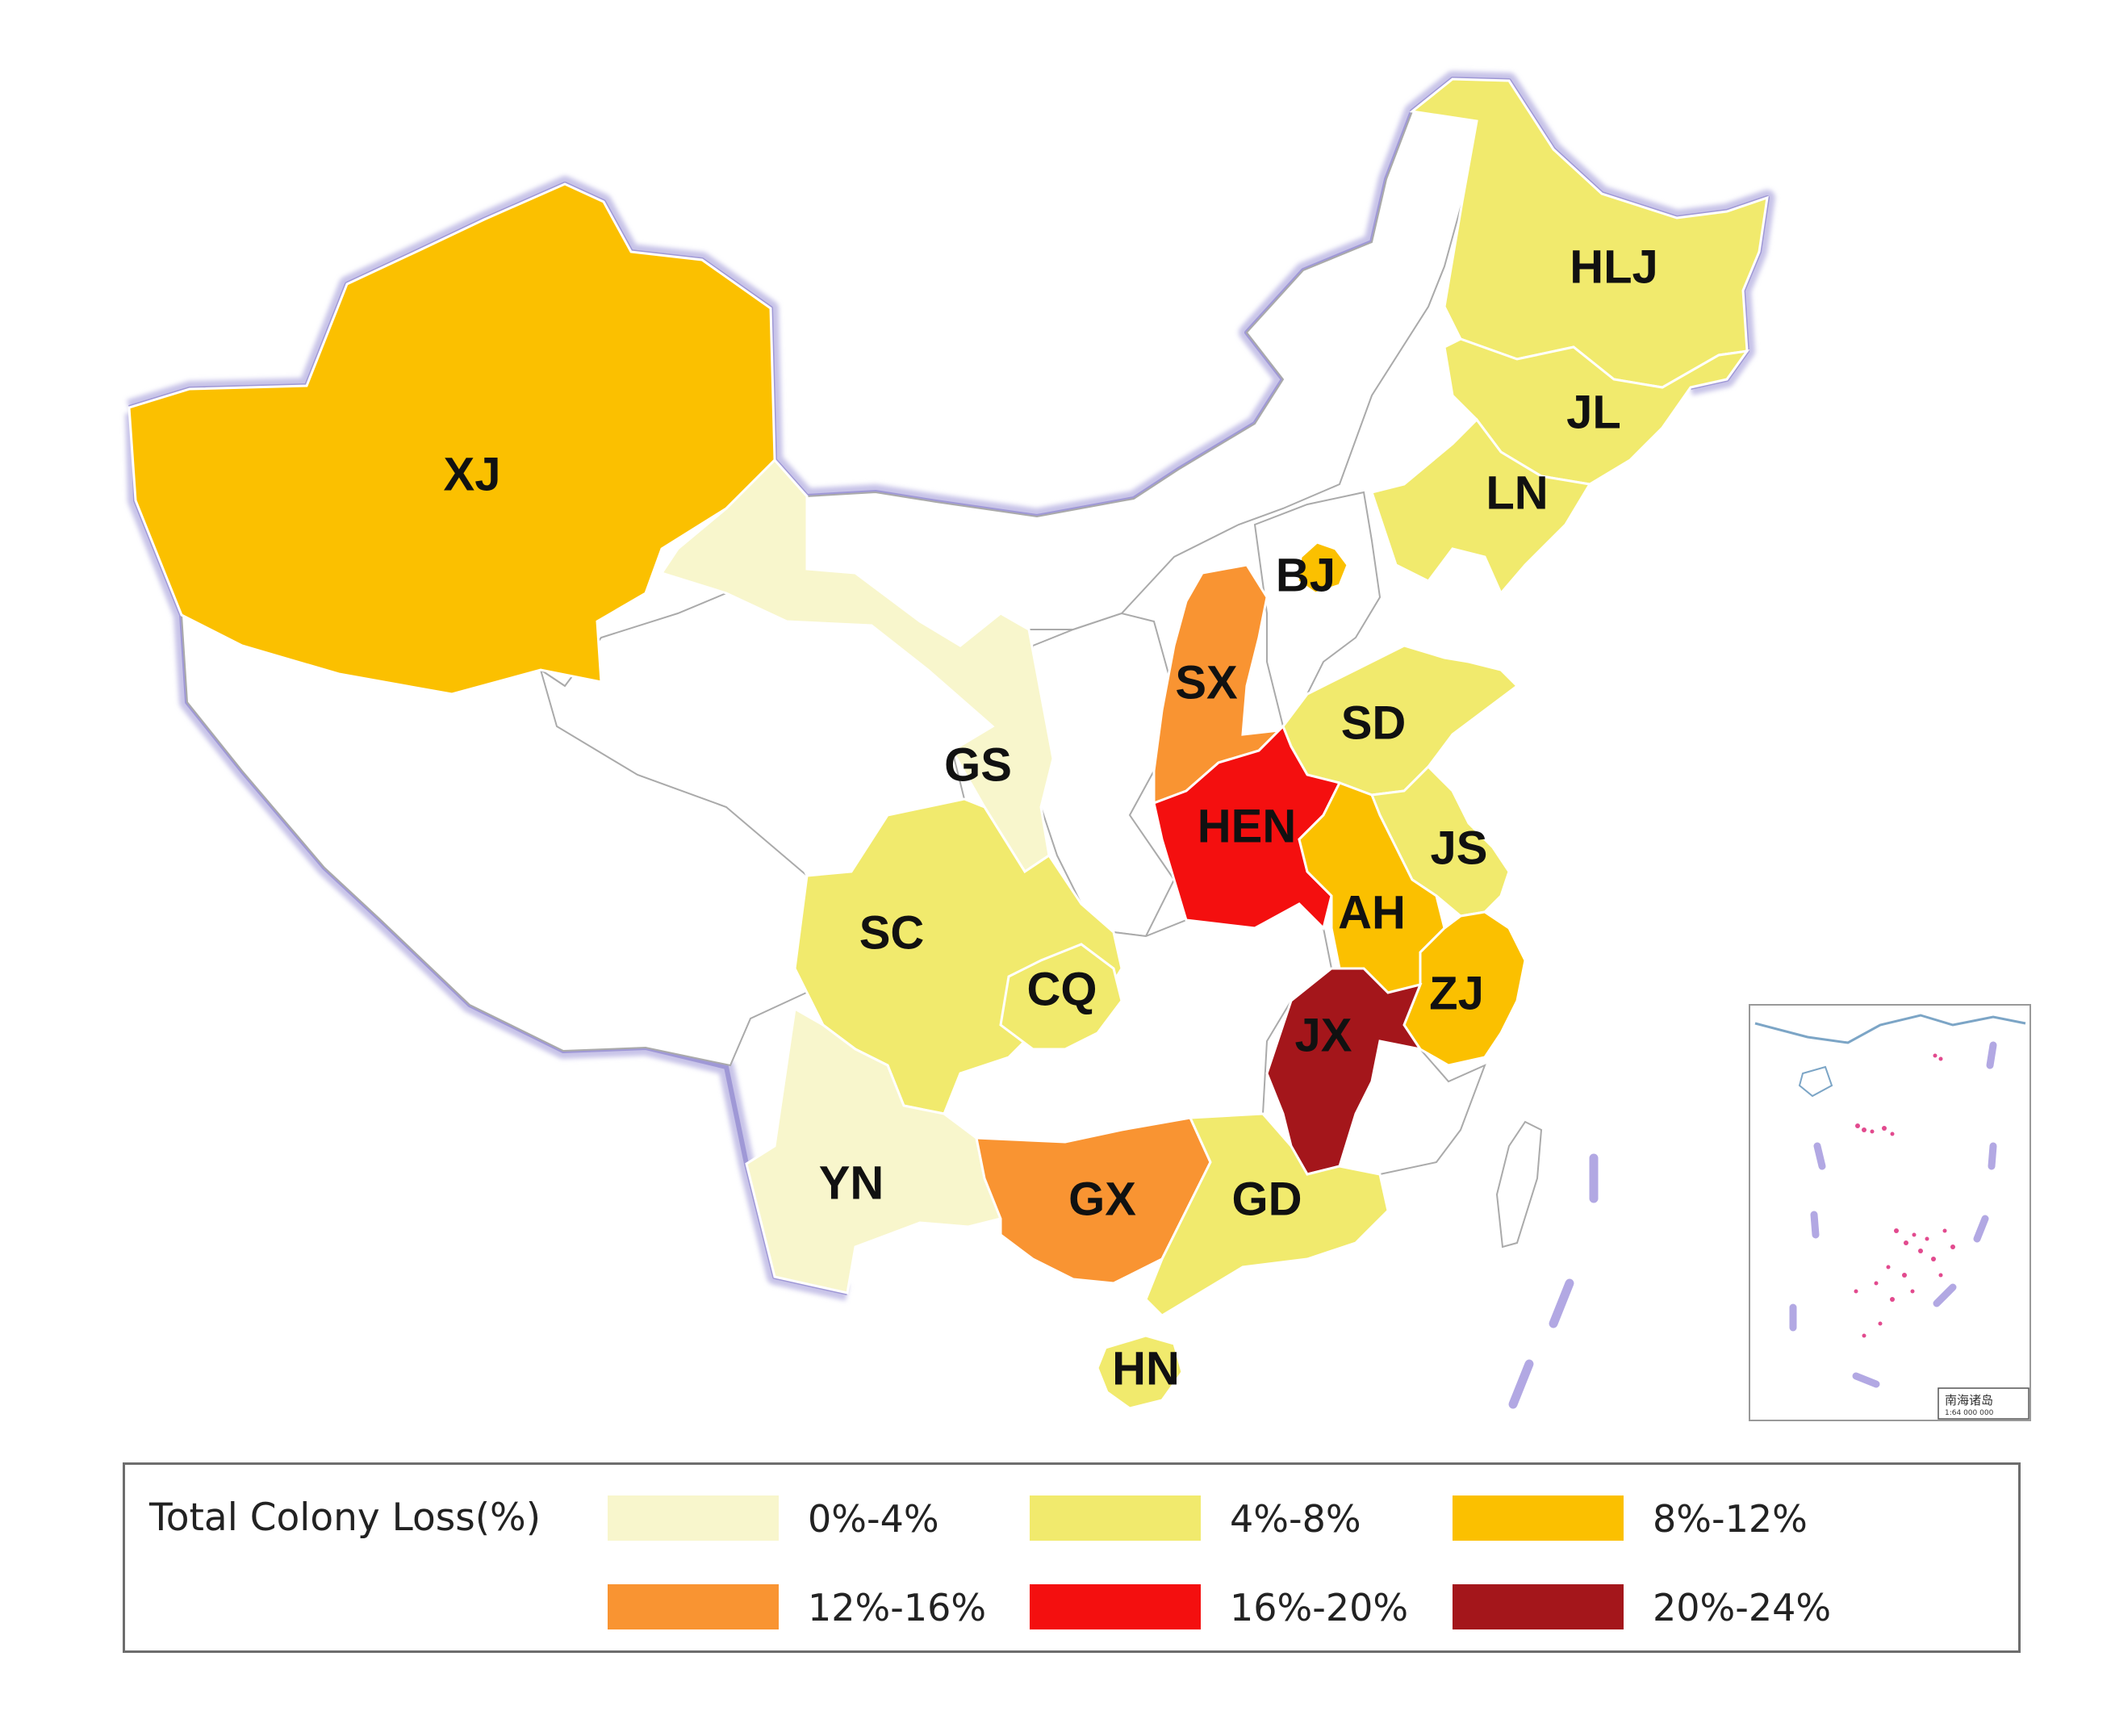  What do you see at coordinates (1553, 1281) in the screenshot?
I see `maritime-boundary-dashes` at bounding box center [1553, 1281].